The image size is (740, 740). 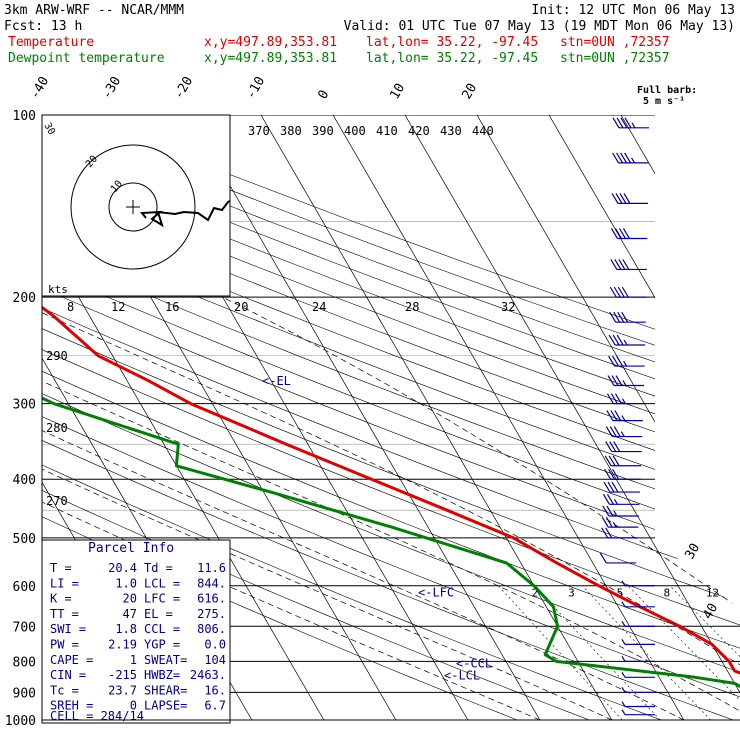 What do you see at coordinates (57, 356) in the screenshot?
I see `theta-side-label: 290` at bounding box center [57, 356].